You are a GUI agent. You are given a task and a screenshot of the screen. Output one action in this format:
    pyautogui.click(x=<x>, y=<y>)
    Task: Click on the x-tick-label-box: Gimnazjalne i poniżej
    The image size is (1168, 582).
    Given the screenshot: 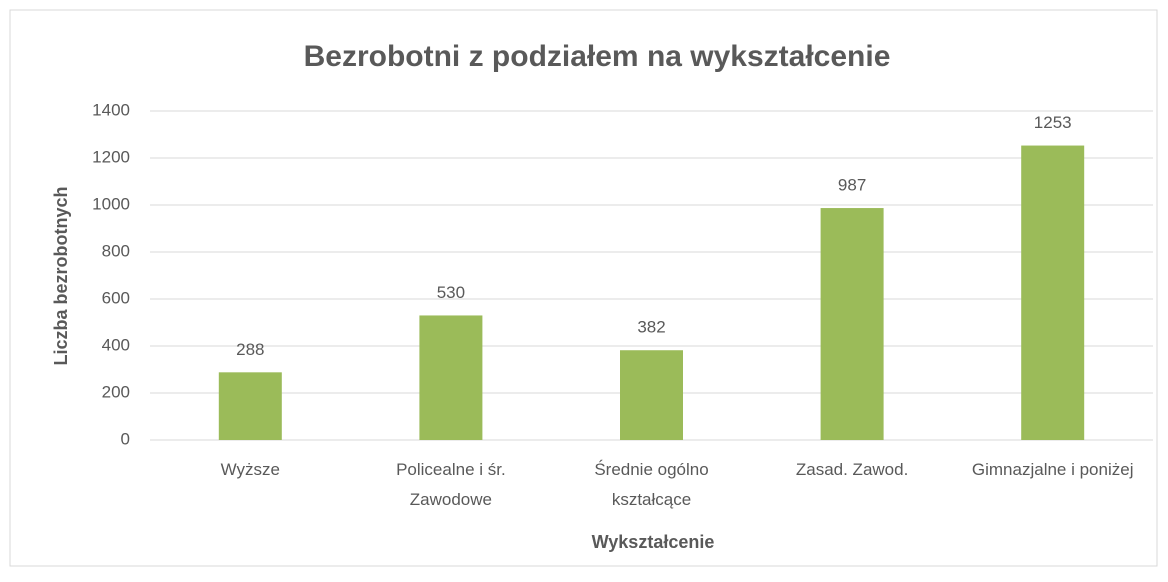 What is the action you would take?
    pyautogui.click(x=1052, y=469)
    